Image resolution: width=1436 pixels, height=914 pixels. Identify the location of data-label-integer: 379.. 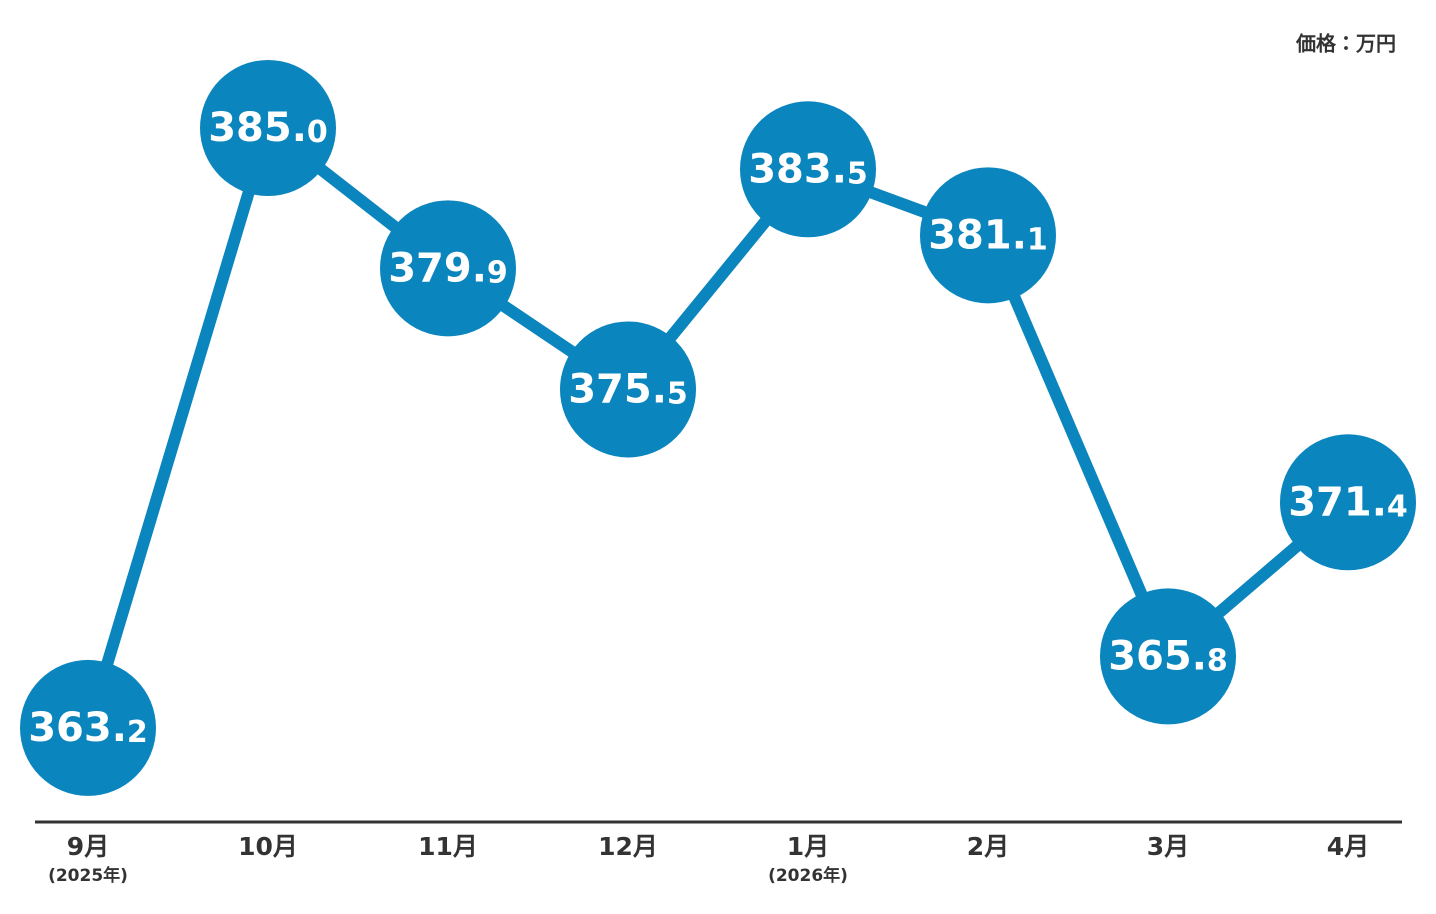
(437, 268).